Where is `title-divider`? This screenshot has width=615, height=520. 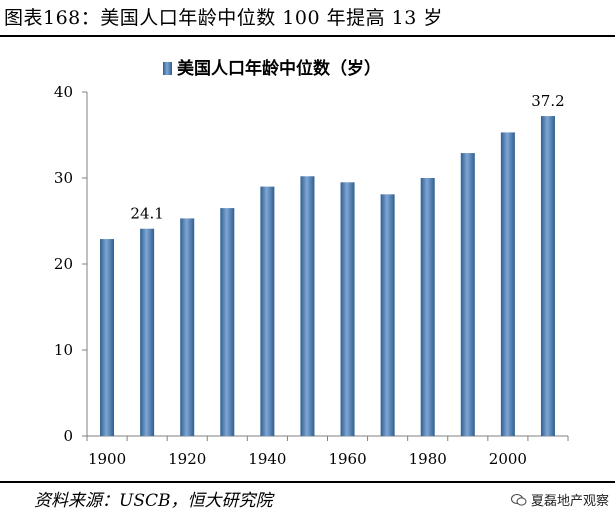
title-divider is located at coordinates (307, 36).